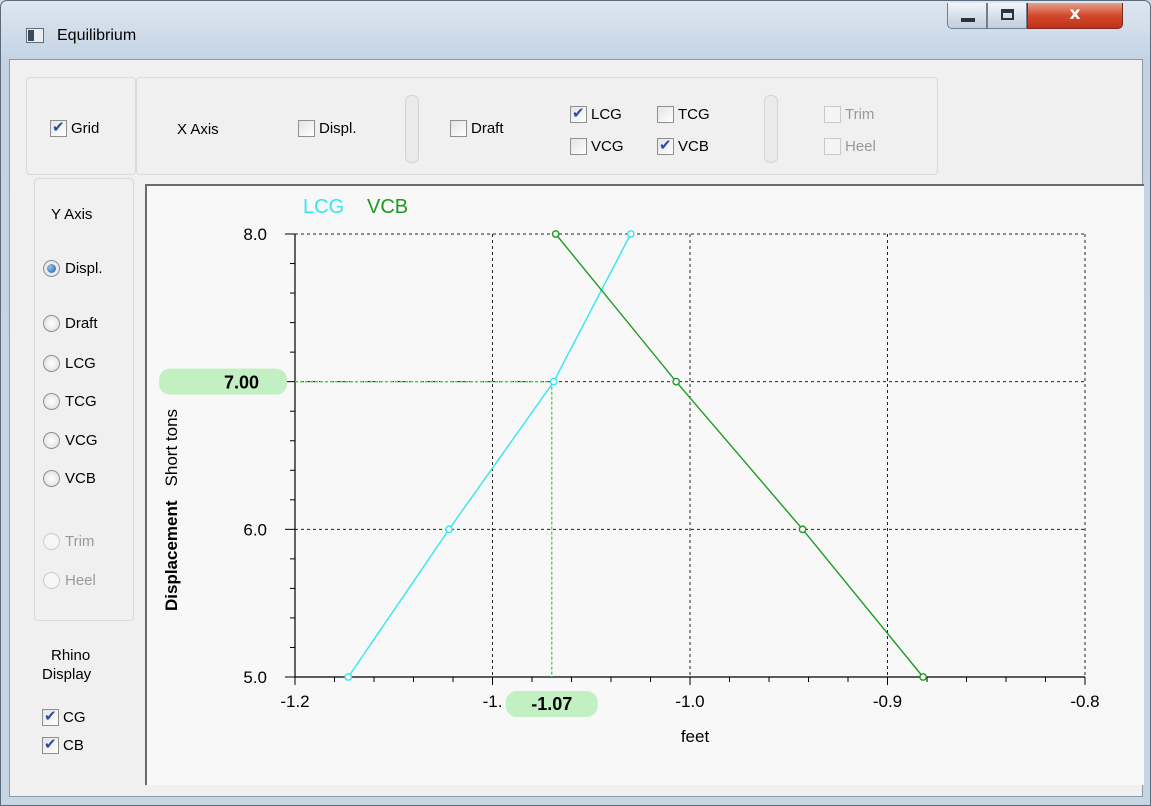  I want to click on y-axis-title: Displacement Short tons, so click(171, 510).